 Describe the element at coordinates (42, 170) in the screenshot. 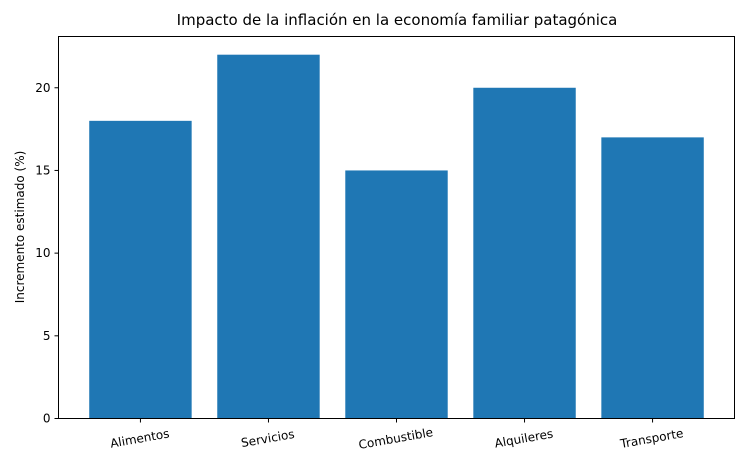

I see `y-tick-label: 15` at that location.